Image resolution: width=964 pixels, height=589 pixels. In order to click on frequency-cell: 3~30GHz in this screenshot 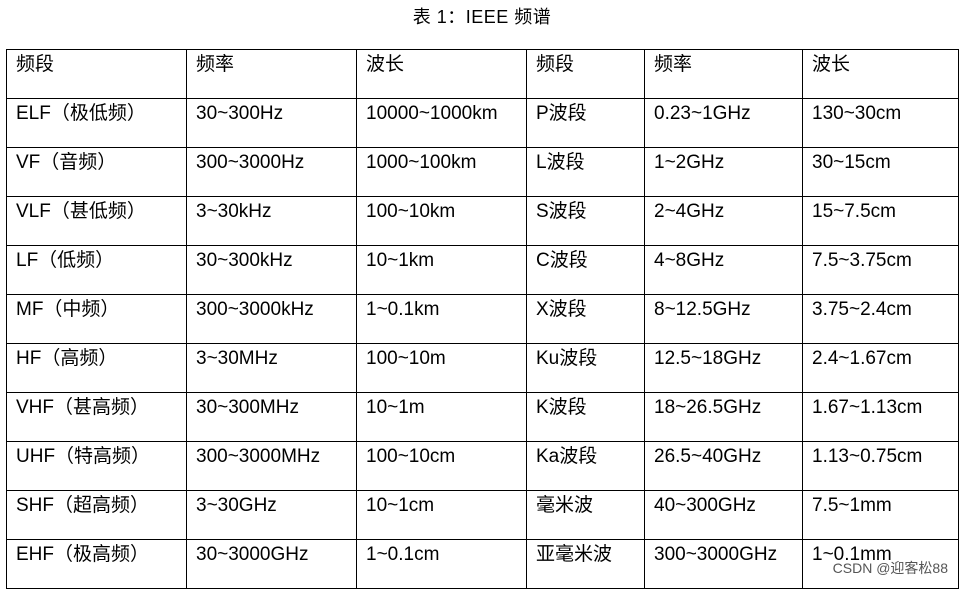, I will do `click(271, 515)`.